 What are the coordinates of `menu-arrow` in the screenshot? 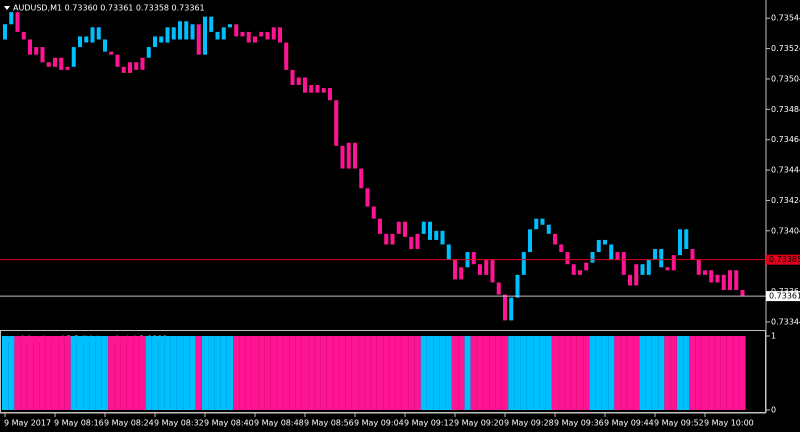 It's located at (7, 8).